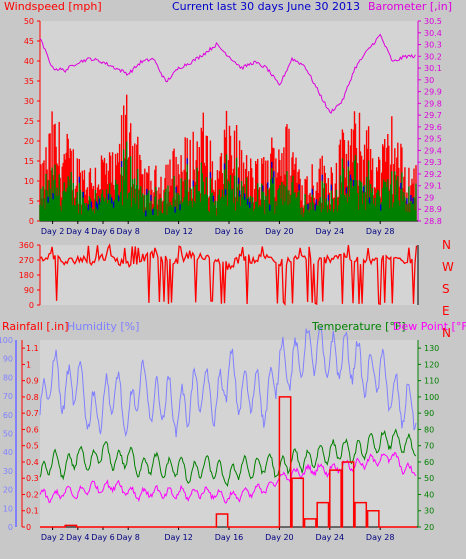  Describe the element at coordinates (429, 494) in the screenshot. I see `temperature-tick-label: 40` at that location.